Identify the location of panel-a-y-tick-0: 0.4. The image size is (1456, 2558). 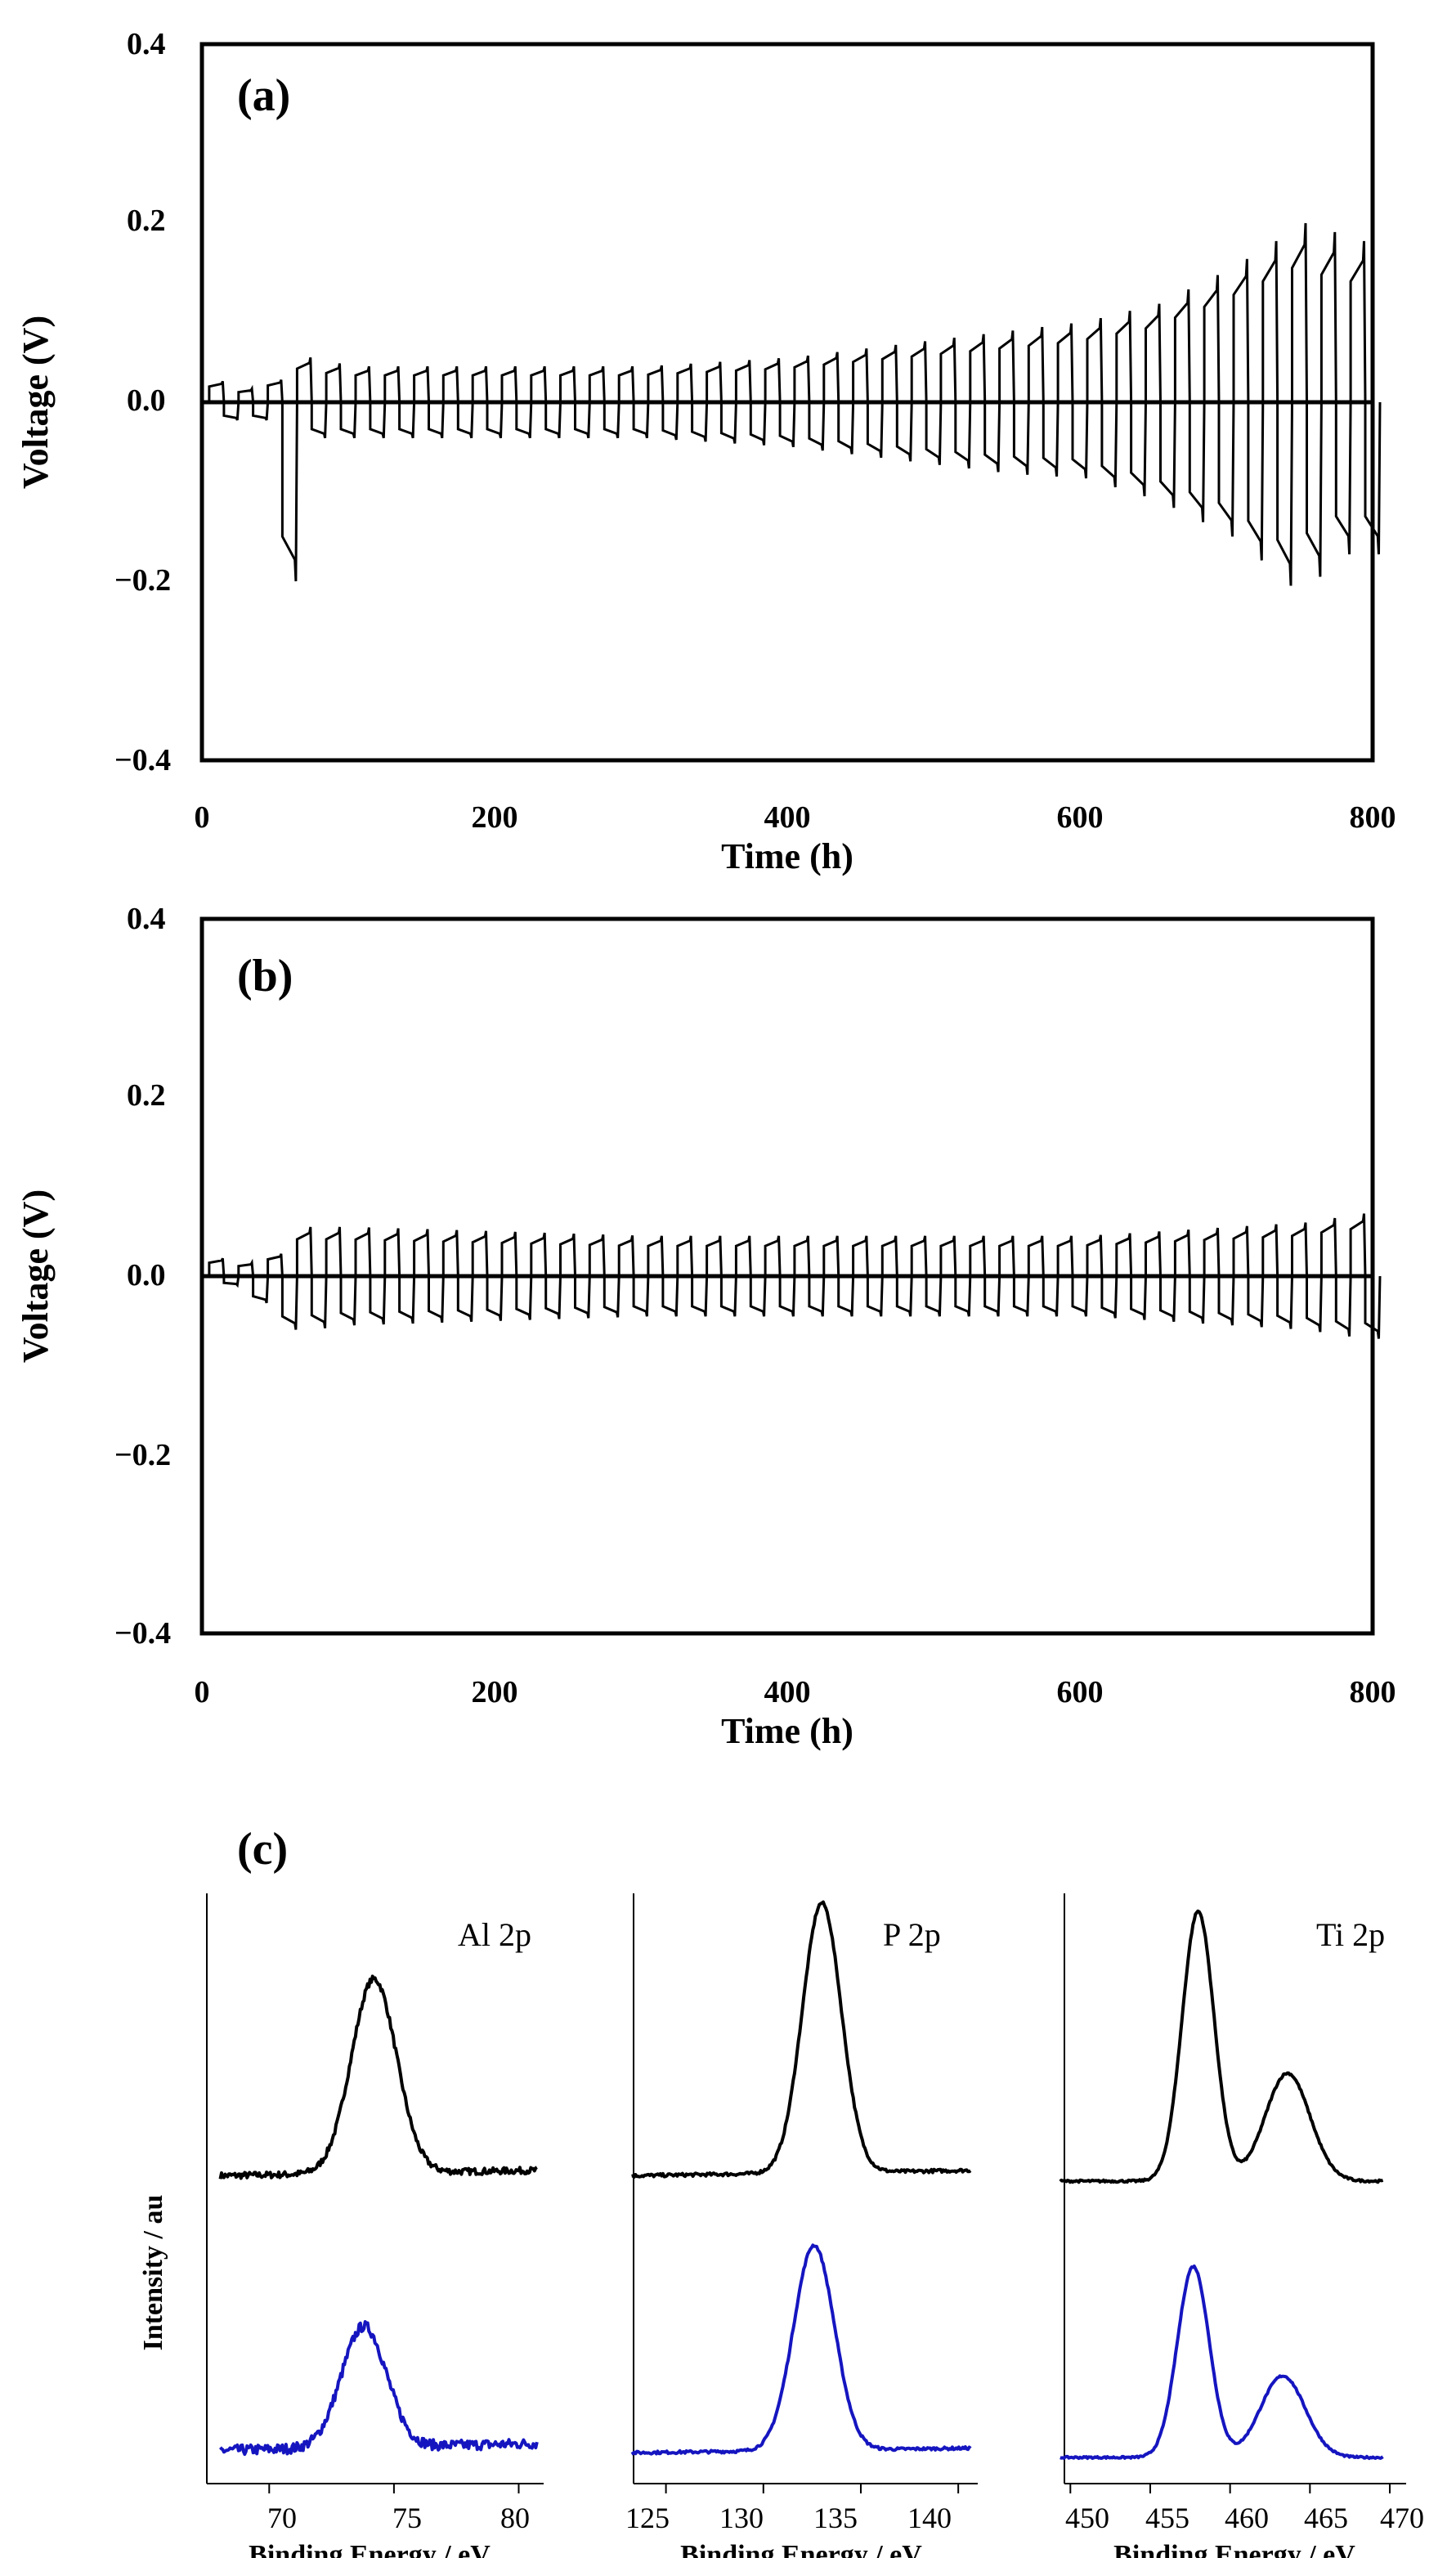
(146, 44).